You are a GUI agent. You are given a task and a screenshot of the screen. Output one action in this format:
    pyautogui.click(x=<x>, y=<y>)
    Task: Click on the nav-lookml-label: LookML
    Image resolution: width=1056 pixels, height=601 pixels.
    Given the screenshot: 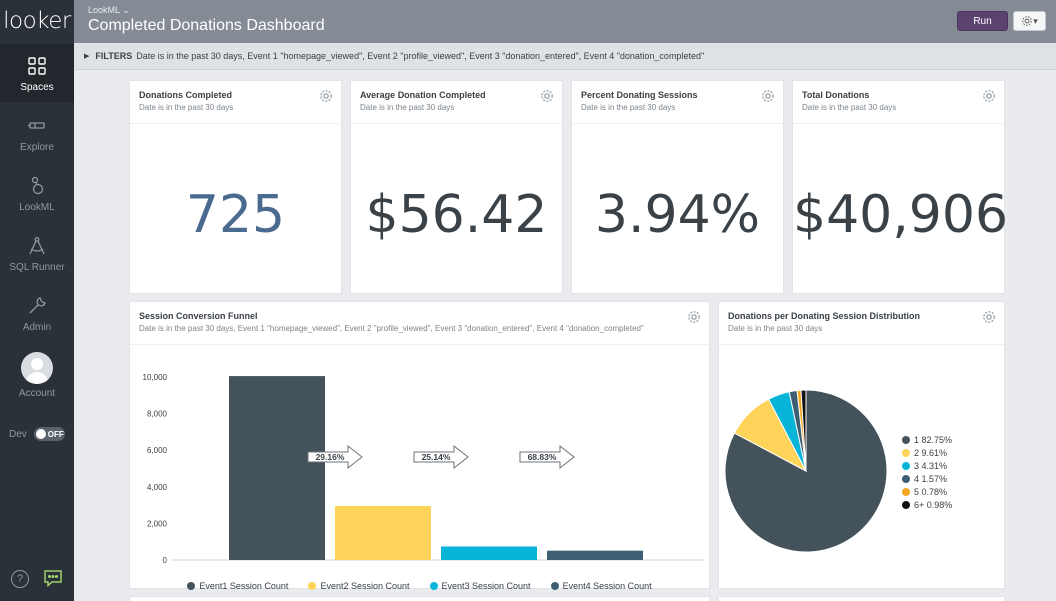 What is the action you would take?
    pyautogui.click(x=37, y=207)
    